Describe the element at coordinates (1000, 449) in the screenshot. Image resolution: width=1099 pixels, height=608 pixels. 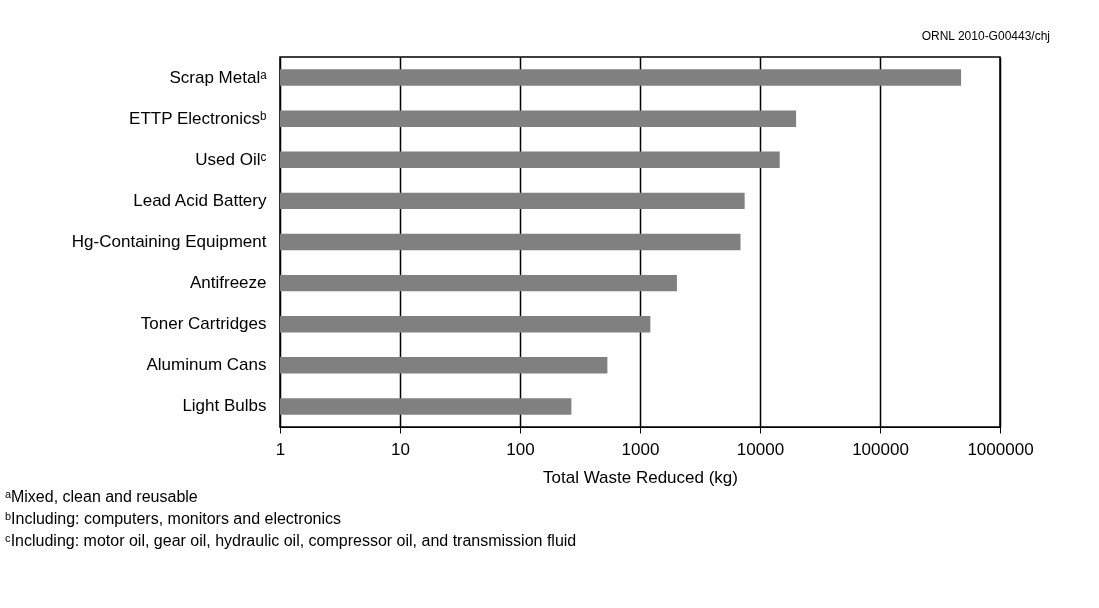
I see `x-tick-label: 1000000` at that location.